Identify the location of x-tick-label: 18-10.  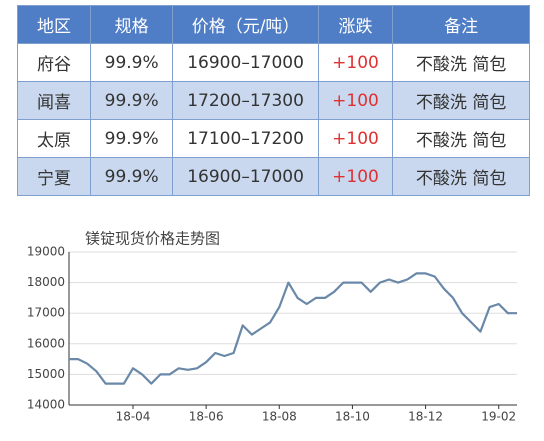
(352, 417).